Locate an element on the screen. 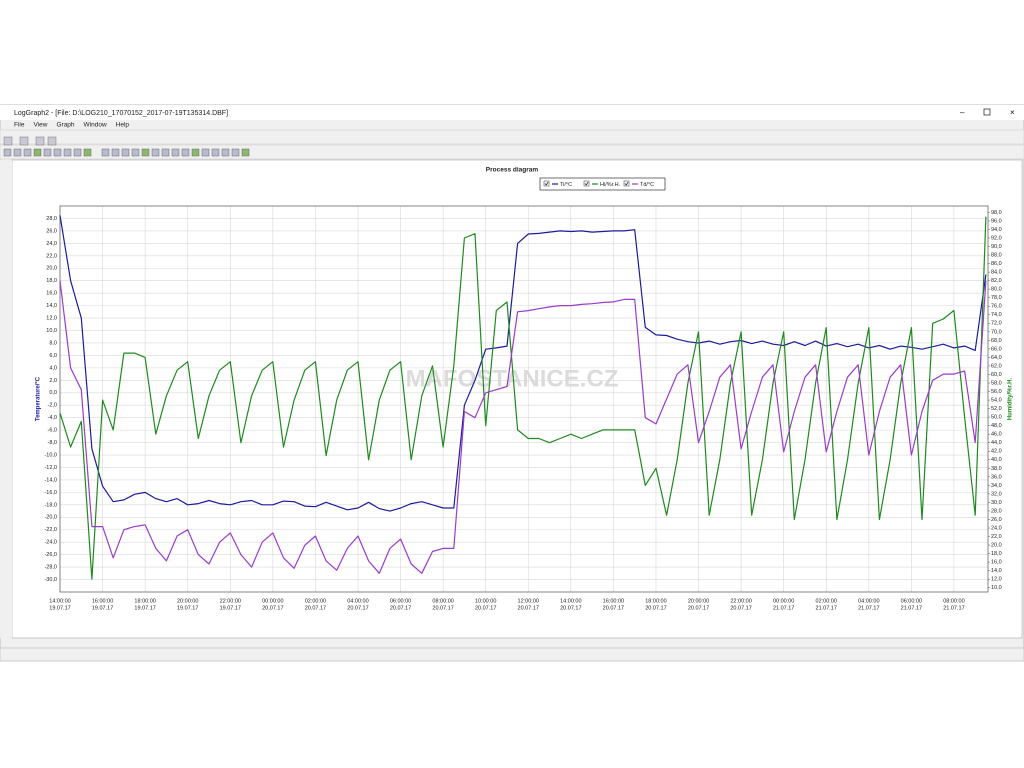 This screenshot has width=1024, height=768. y2-tick-label: 94,0 is located at coordinates (996, 230).